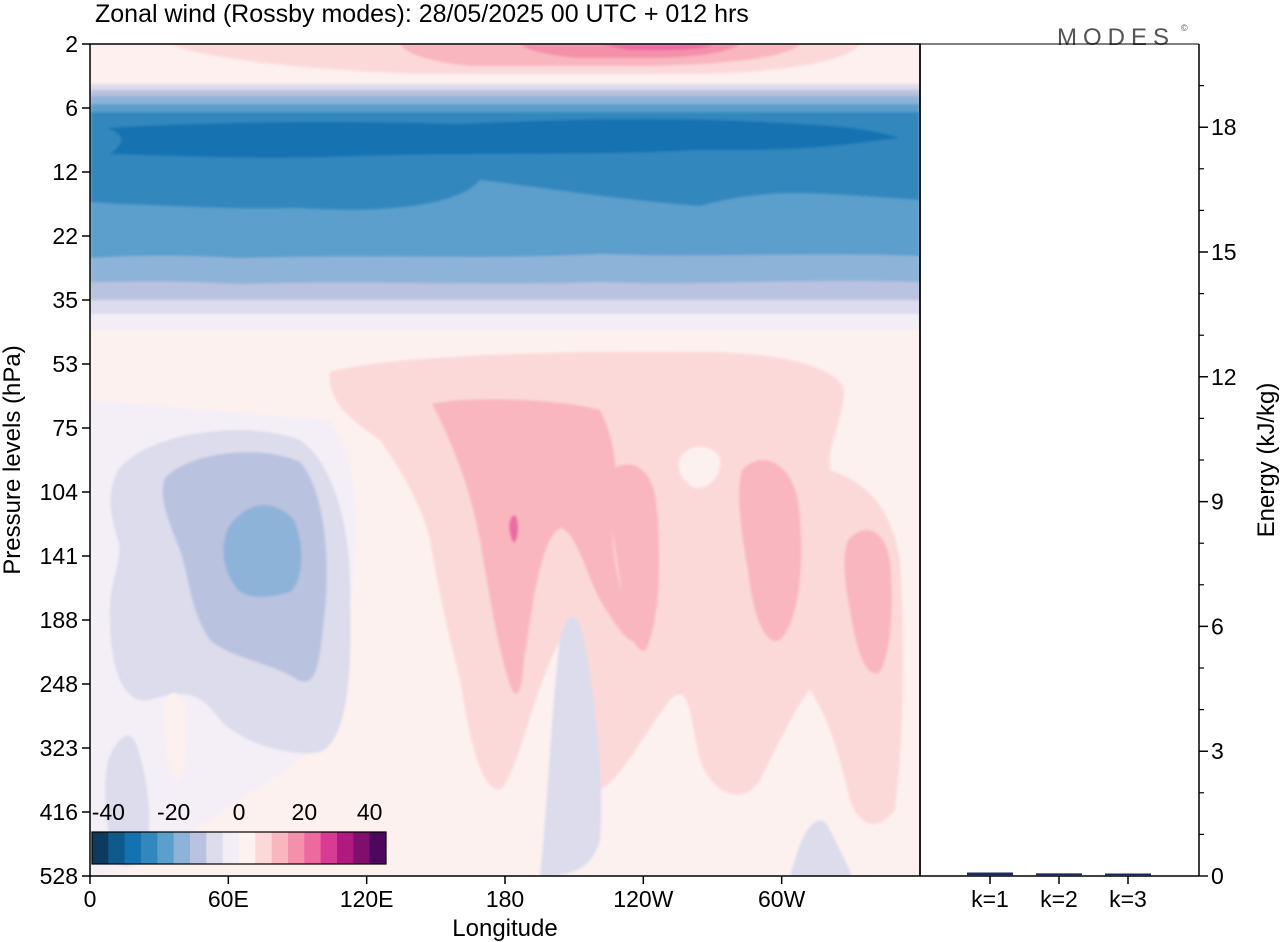 This screenshot has width=1280, height=942. What do you see at coordinates (305, 812) in the screenshot?
I see `colorbar-tick-label: 20` at bounding box center [305, 812].